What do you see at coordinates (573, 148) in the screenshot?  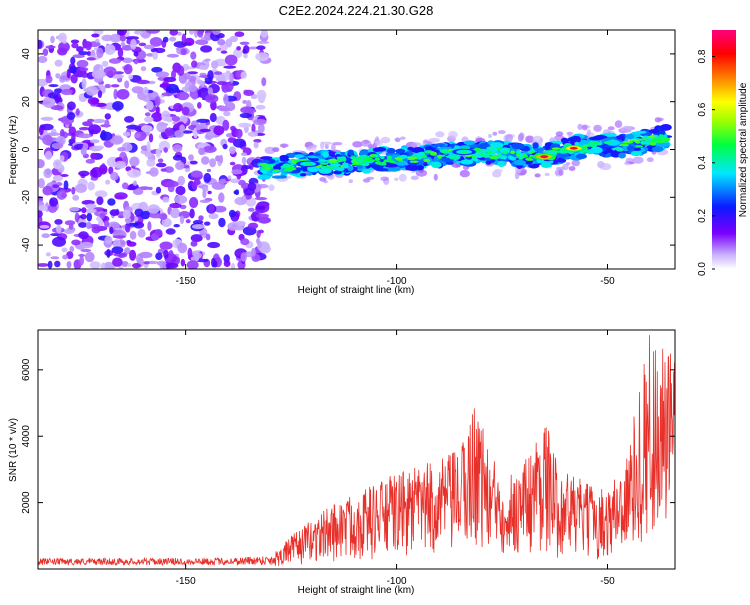 I see `spectrogram-peak-core` at bounding box center [573, 148].